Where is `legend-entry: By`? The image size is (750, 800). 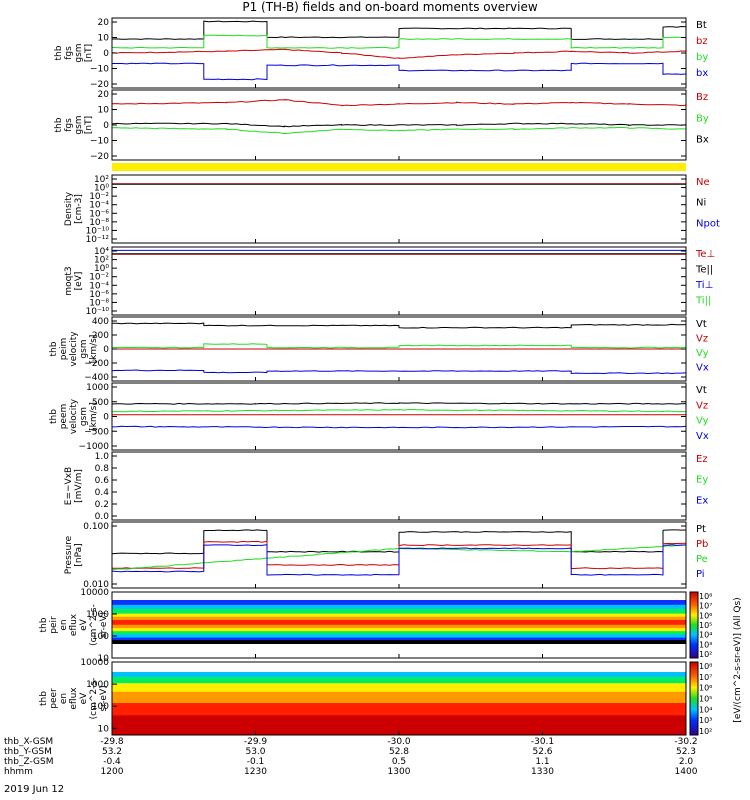 legend-entry: By is located at coordinates (702, 118).